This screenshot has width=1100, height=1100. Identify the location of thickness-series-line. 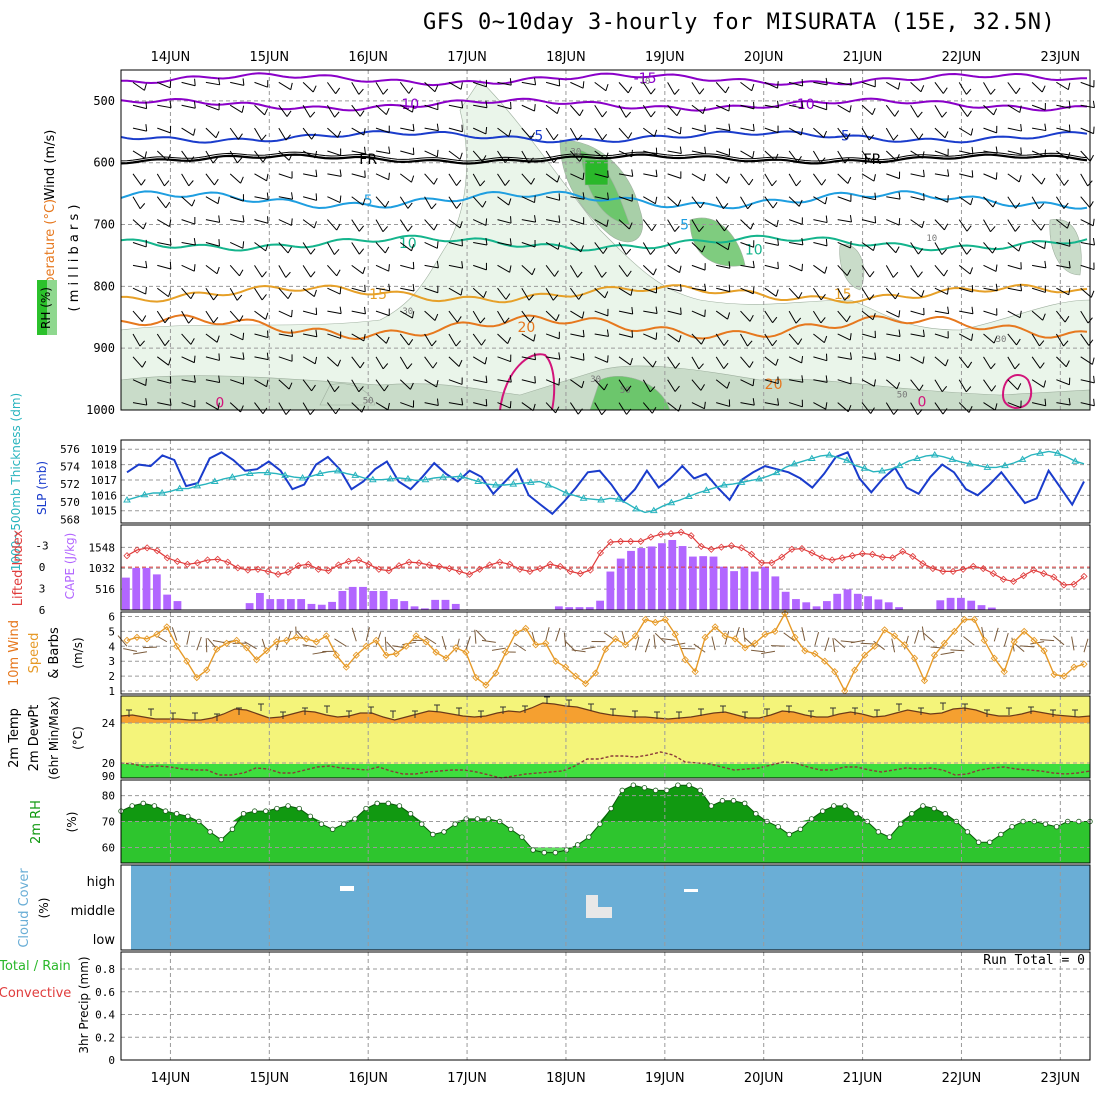
(605, 482).